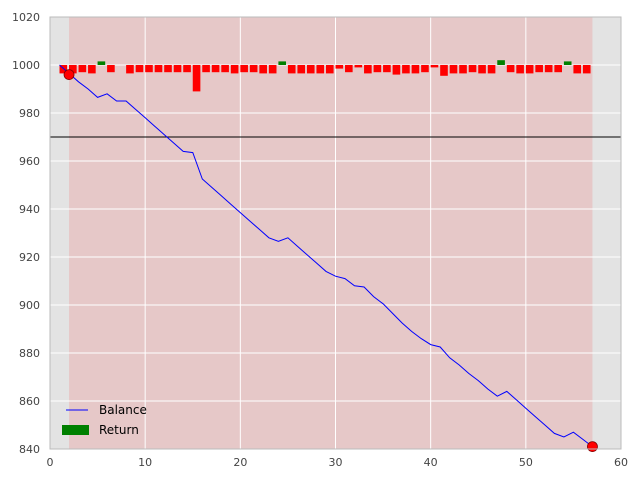 The image size is (640, 484). What do you see at coordinates (526, 462) in the screenshot?
I see `x-tick-label: 50` at bounding box center [526, 462].